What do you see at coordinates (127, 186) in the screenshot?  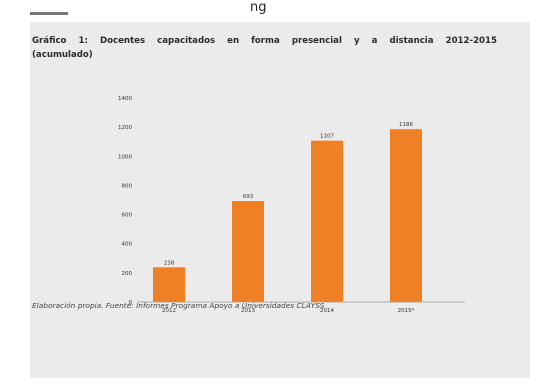 I see `y-tick-label: 800` at bounding box center [127, 186].